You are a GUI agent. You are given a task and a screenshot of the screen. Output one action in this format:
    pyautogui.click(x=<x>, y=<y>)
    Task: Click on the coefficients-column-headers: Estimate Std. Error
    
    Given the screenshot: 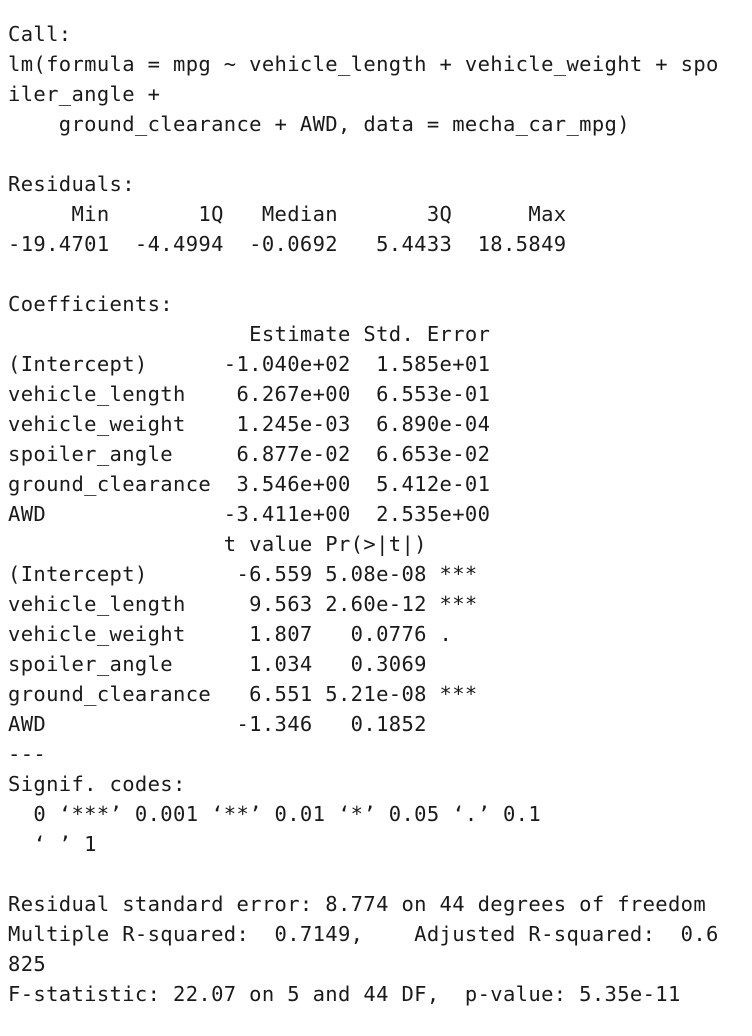 What is the action you would take?
    pyautogui.click(x=249, y=334)
    